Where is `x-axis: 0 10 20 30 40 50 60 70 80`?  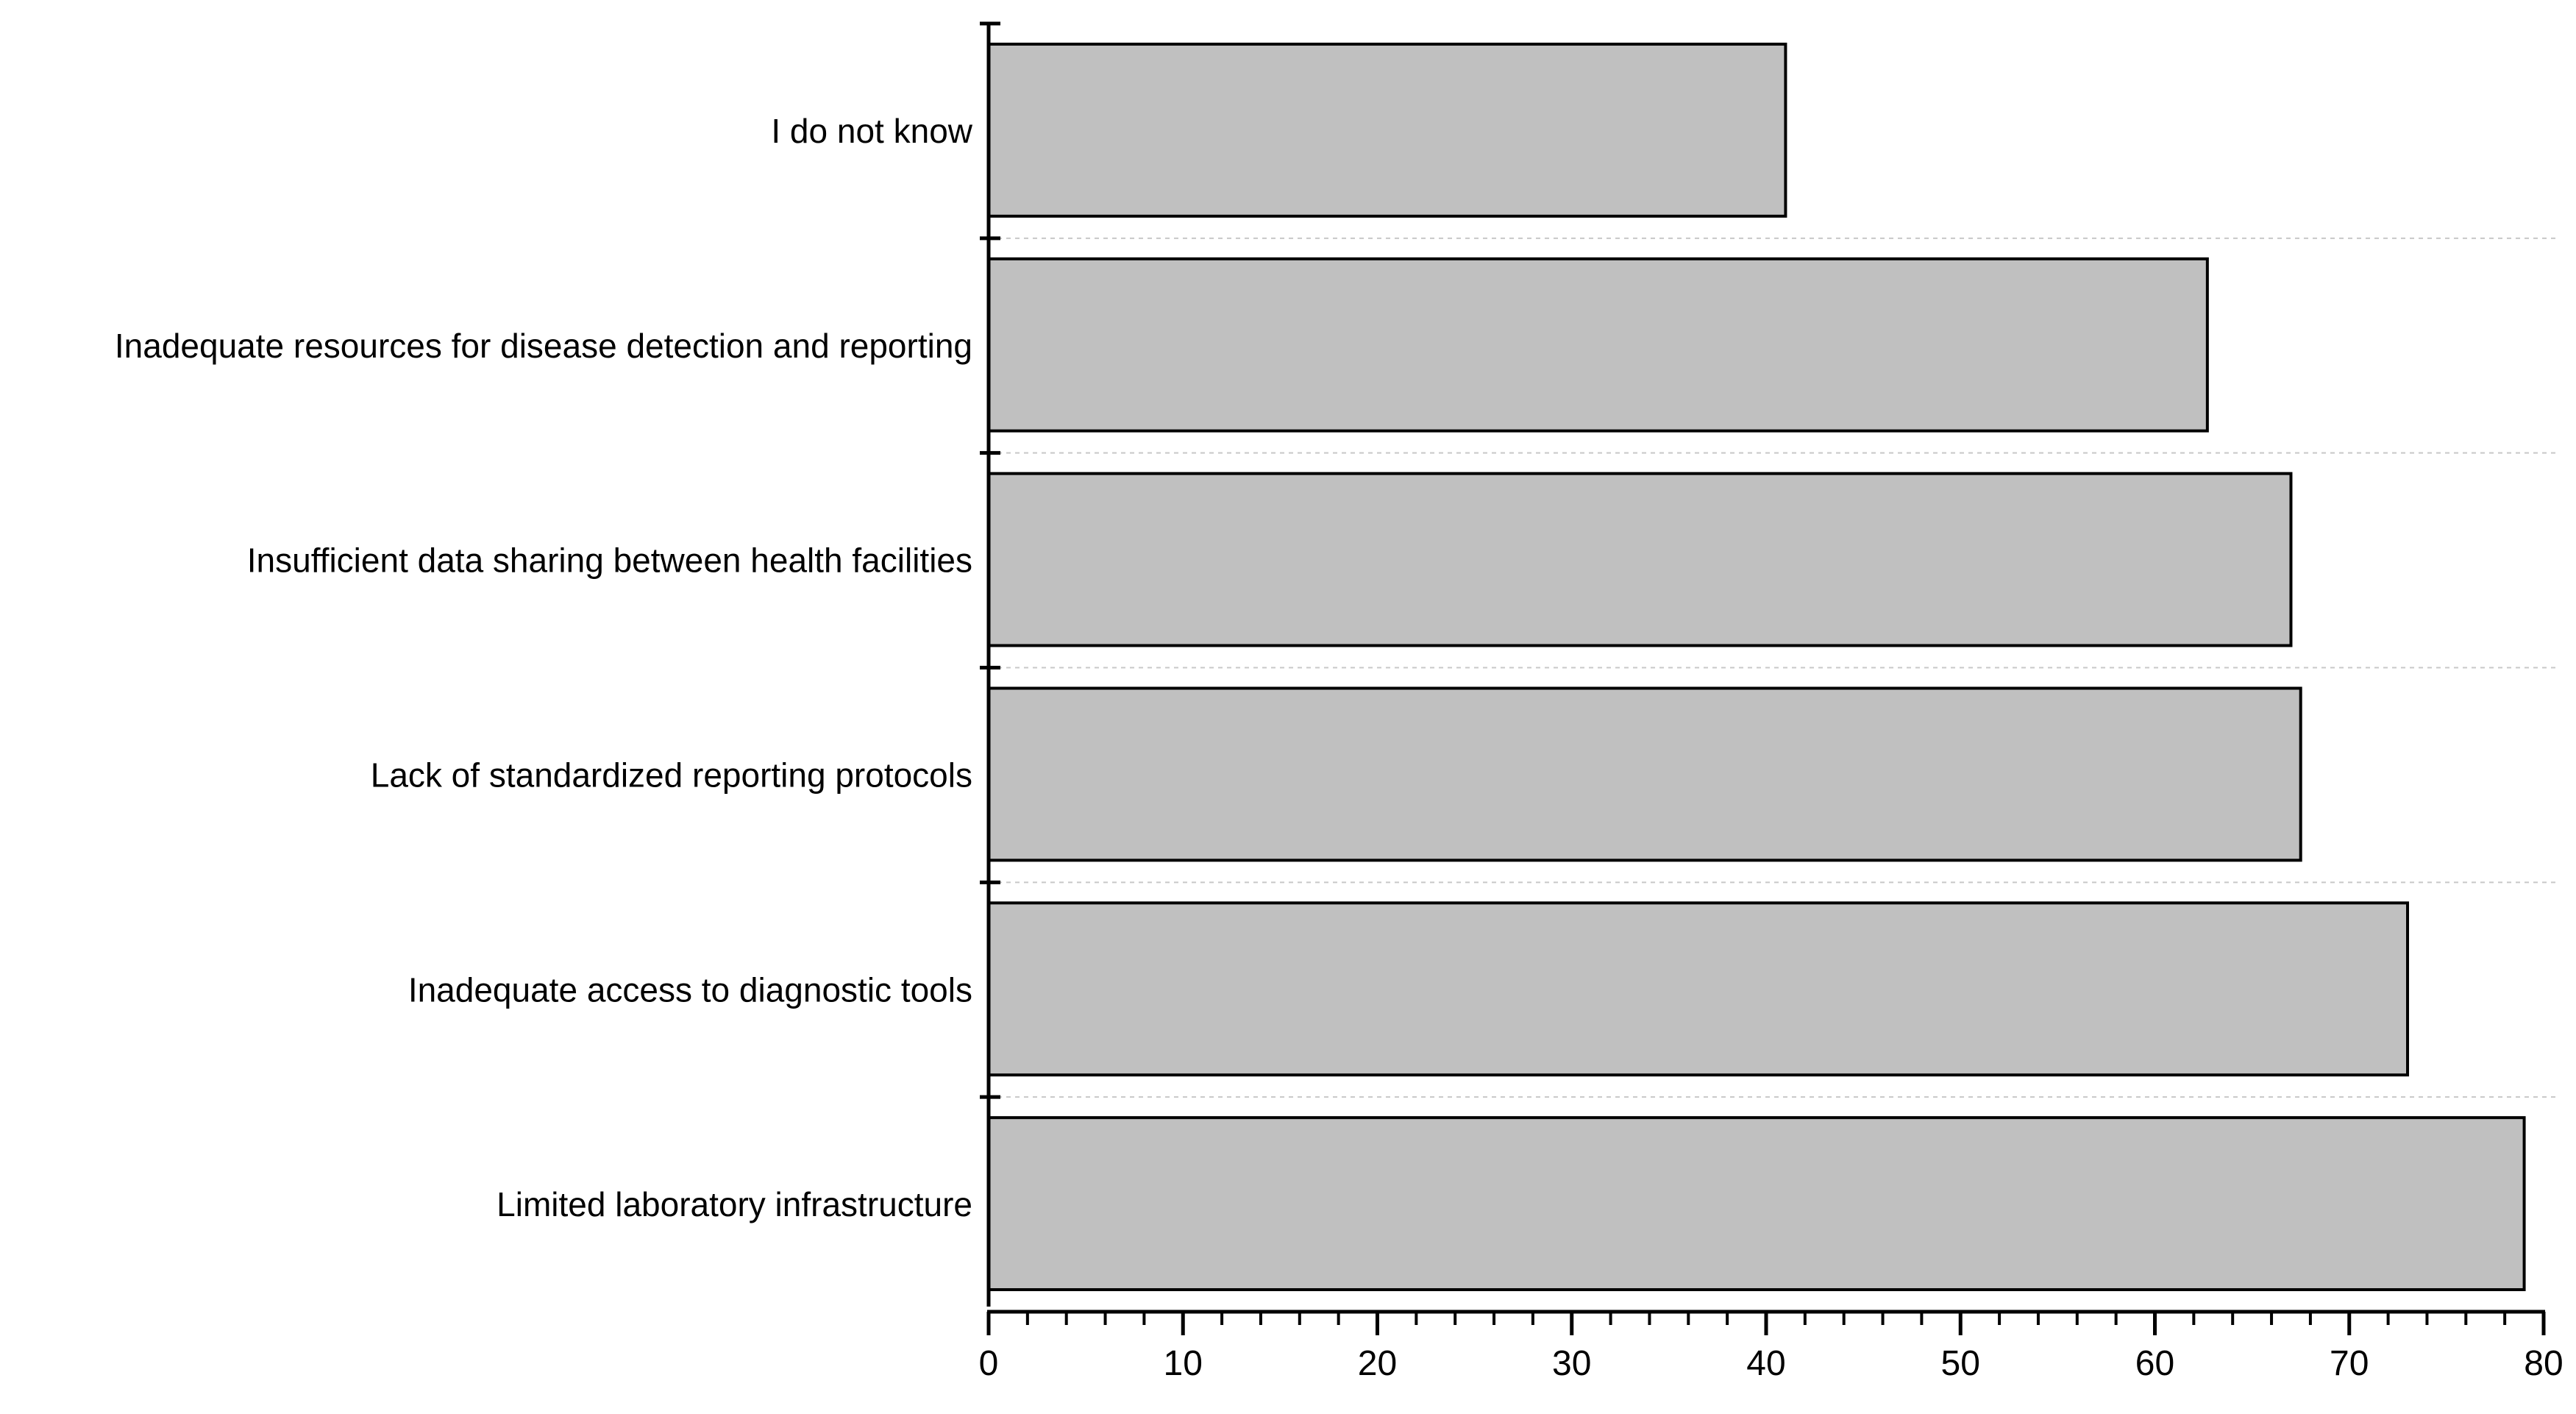
x-axis: 0 10 20 30 40 50 60 70 80 is located at coordinates (1771, 1346).